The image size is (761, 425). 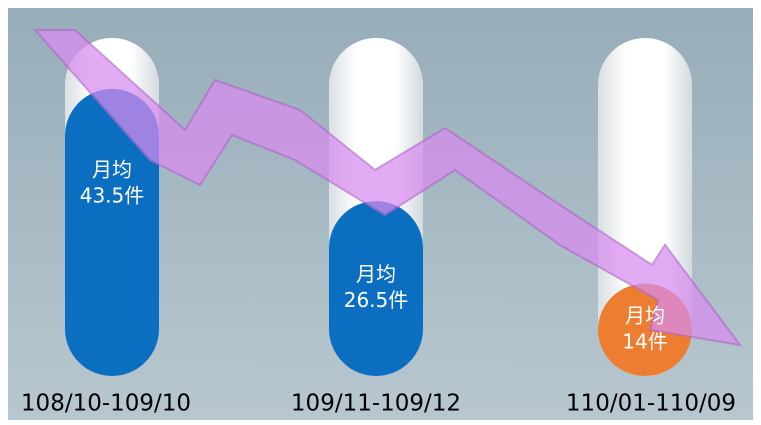 What do you see at coordinates (644, 341) in the screenshot?
I see `value-label: 14件` at bounding box center [644, 341].